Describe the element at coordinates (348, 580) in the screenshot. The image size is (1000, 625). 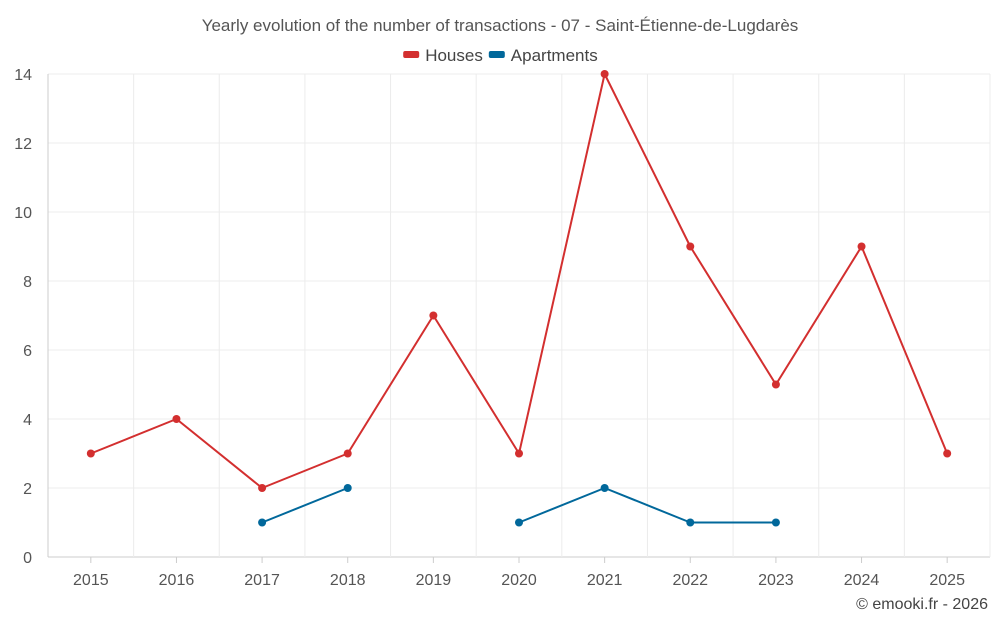
I see `x-tick-label: 2018` at that location.